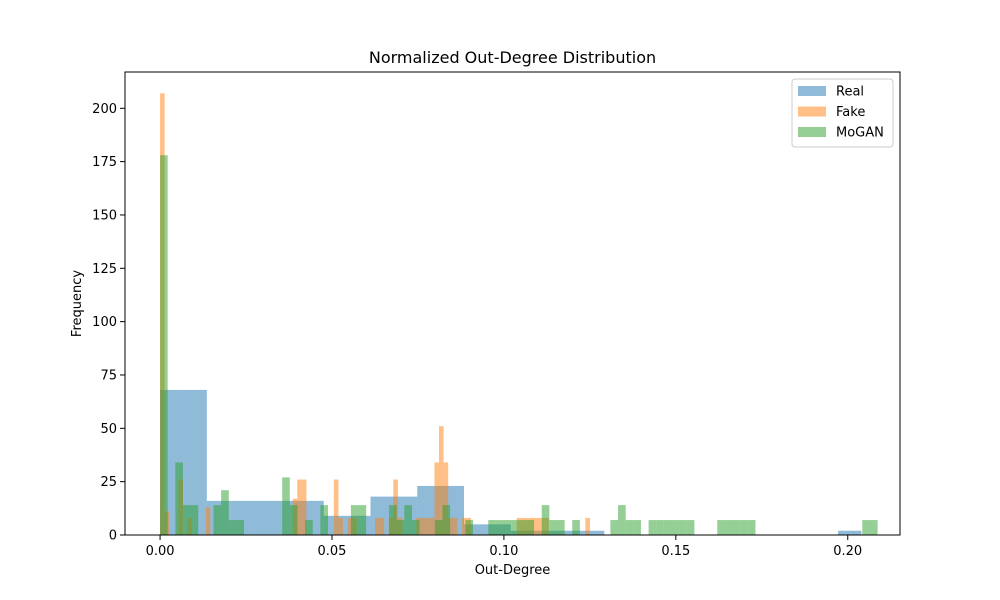  I want to click on x-axis-label: Out-Degree, so click(513, 570).